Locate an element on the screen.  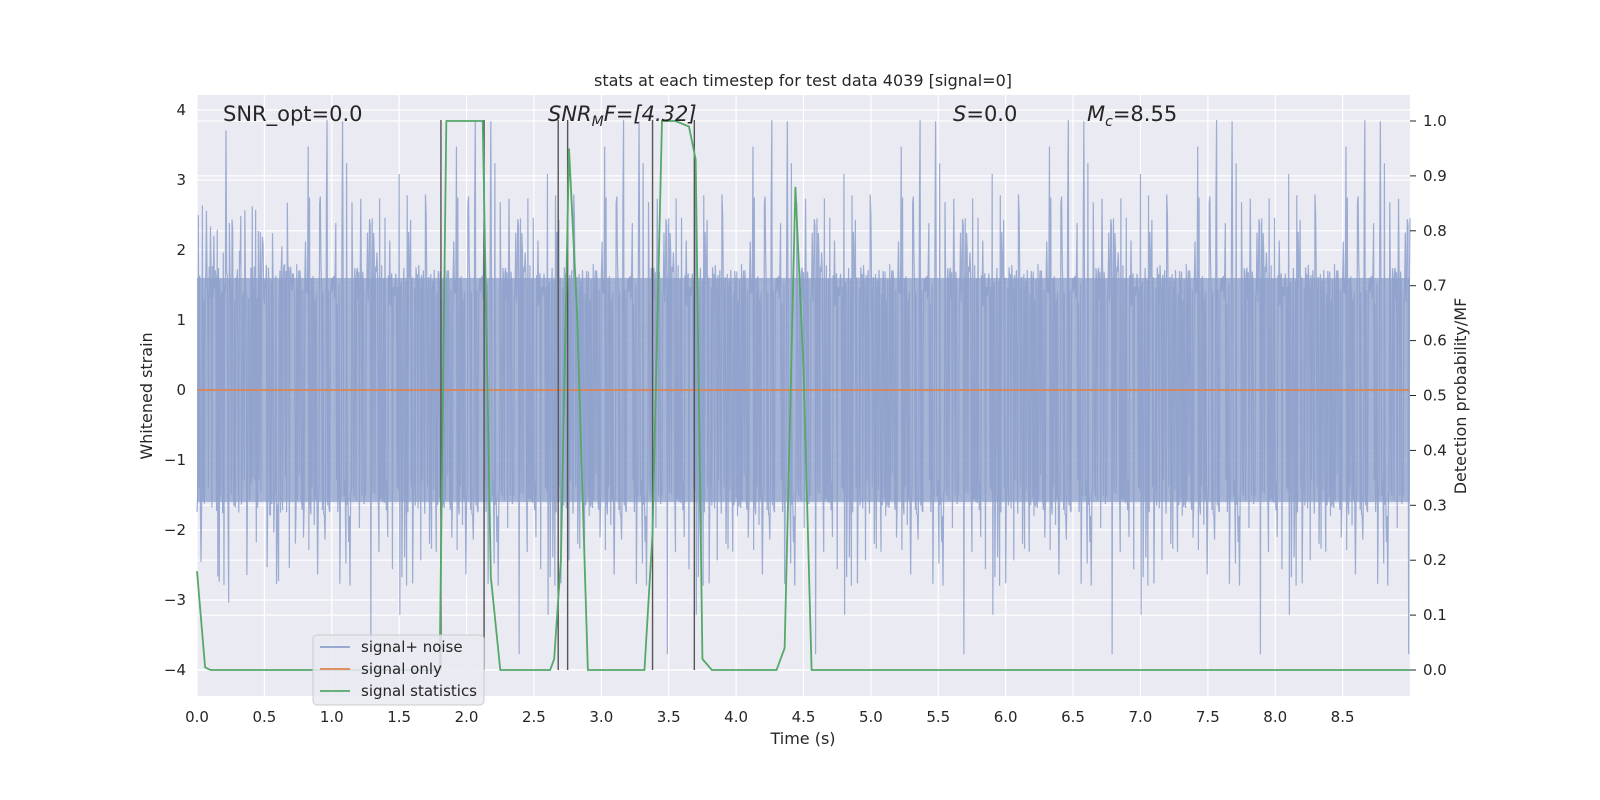
x-tick-label: 5.5 is located at coordinates (938, 717).